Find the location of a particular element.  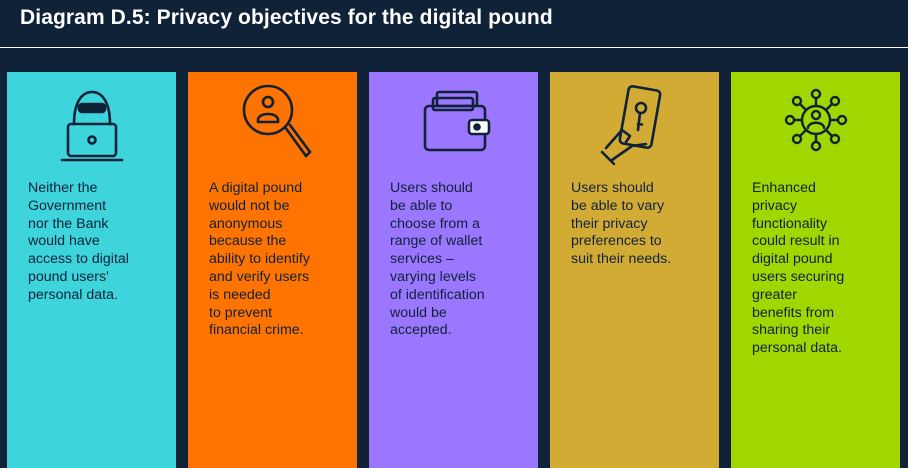

magnify-user-icon is located at coordinates (272, 126).